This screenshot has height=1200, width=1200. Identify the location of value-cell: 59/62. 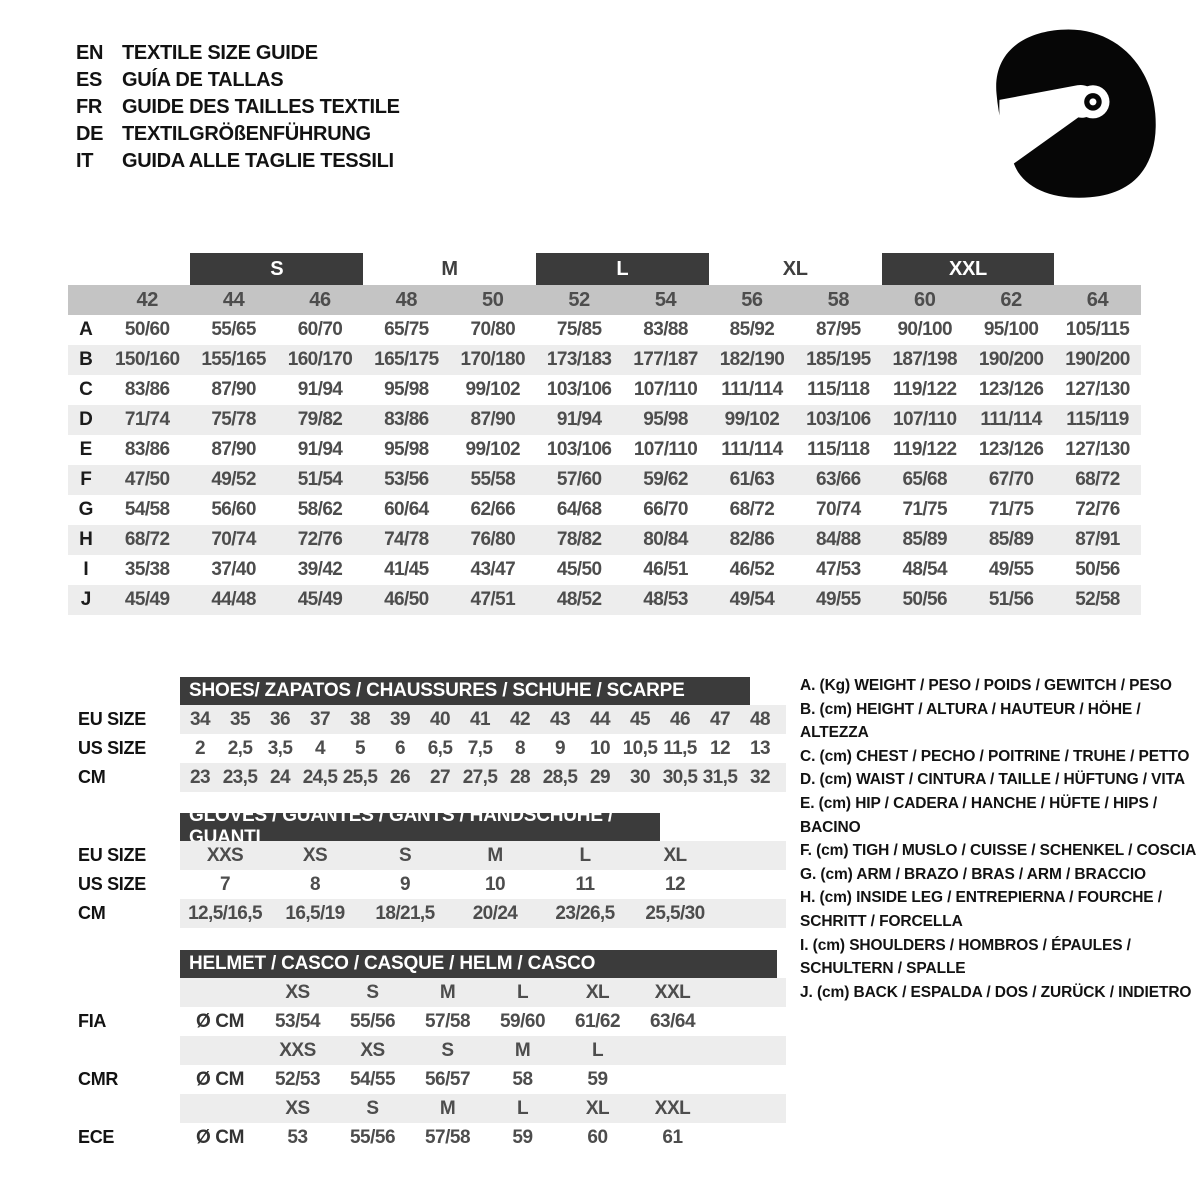
(665, 479).